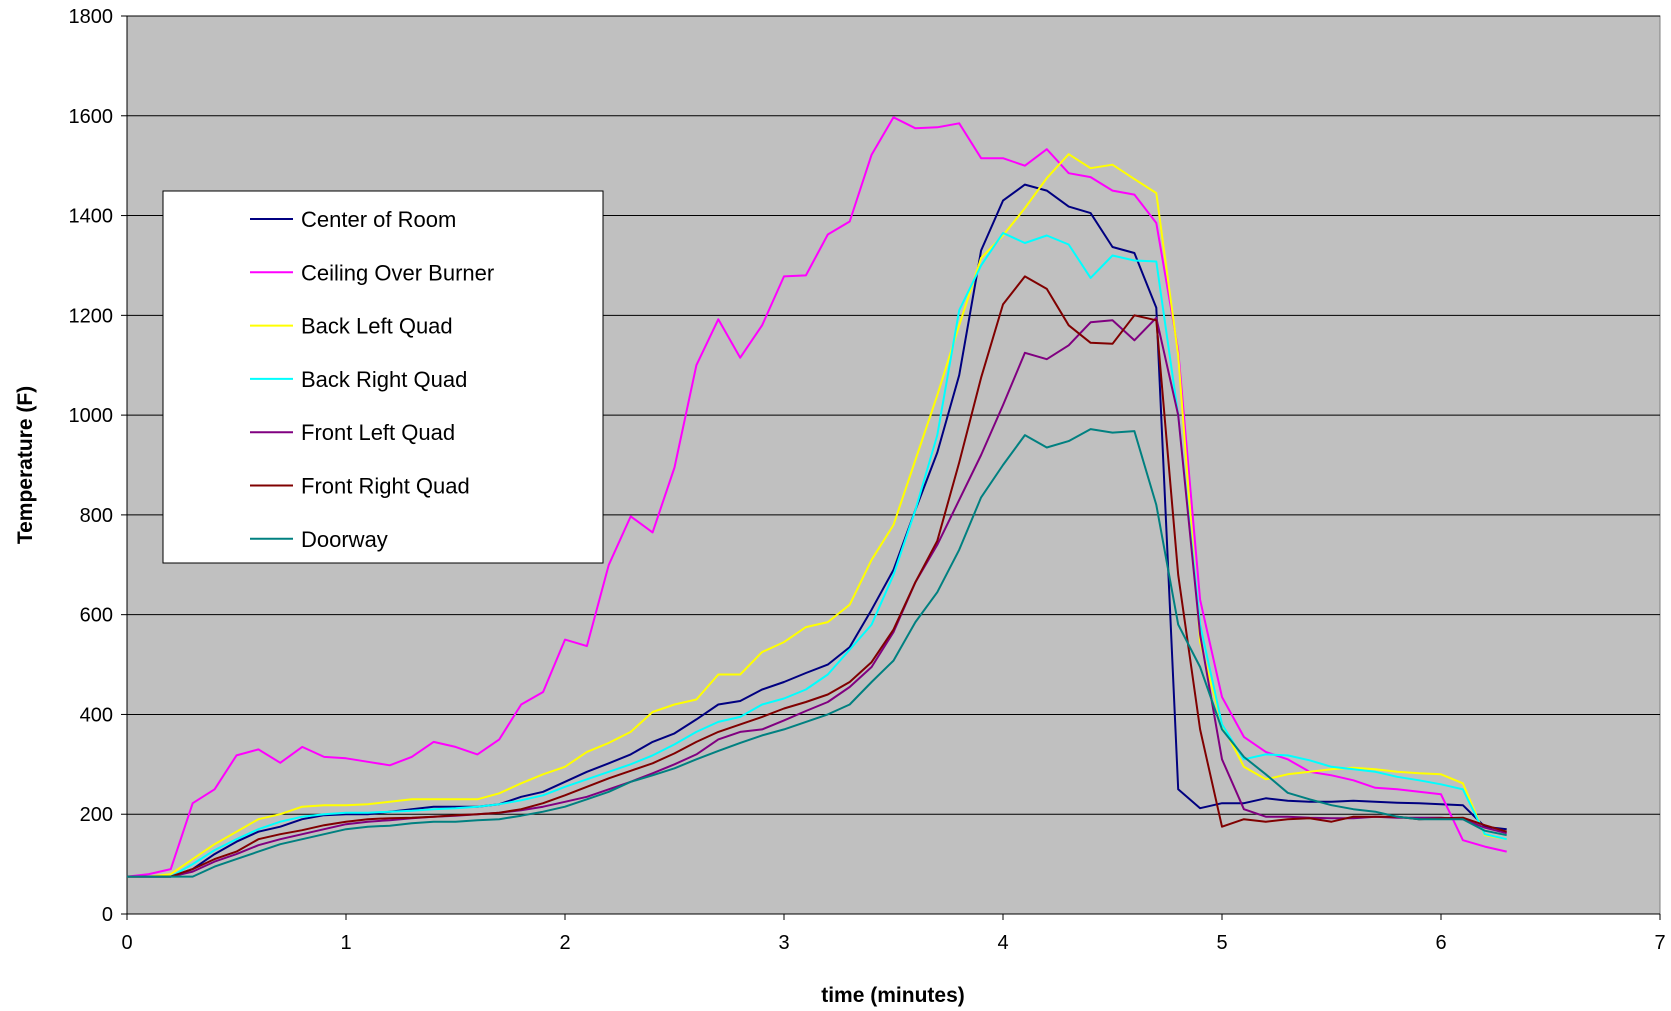  Describe the element at coordinates (91, 17) in the screenshot. I see `y-tick-label: 1800` at that location.